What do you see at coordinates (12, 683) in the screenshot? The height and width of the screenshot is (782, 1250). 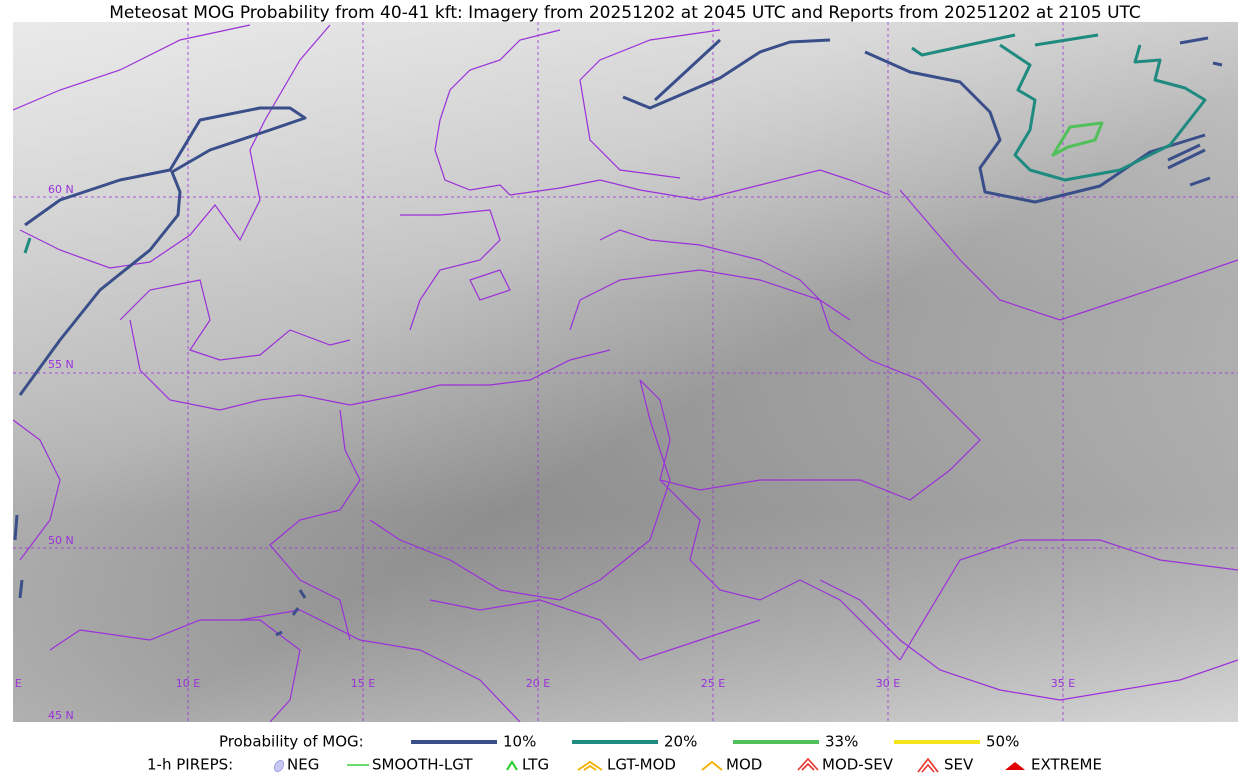 I see `lon-label: 5 E` at bounding box center [12, 683].